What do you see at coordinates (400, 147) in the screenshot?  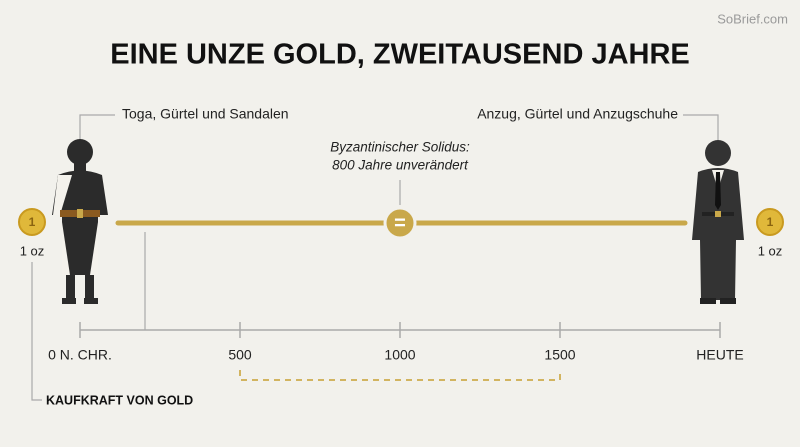 I see `annotation: Byzantinischer Solidus:` at bounding box center [400, 147].